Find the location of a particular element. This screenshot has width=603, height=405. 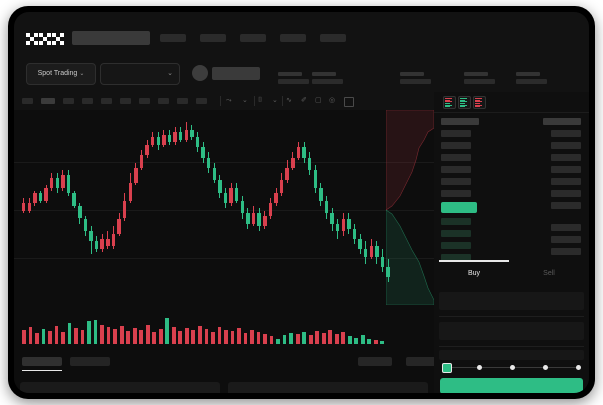

expand-icon is located at coordinates (349, 102).